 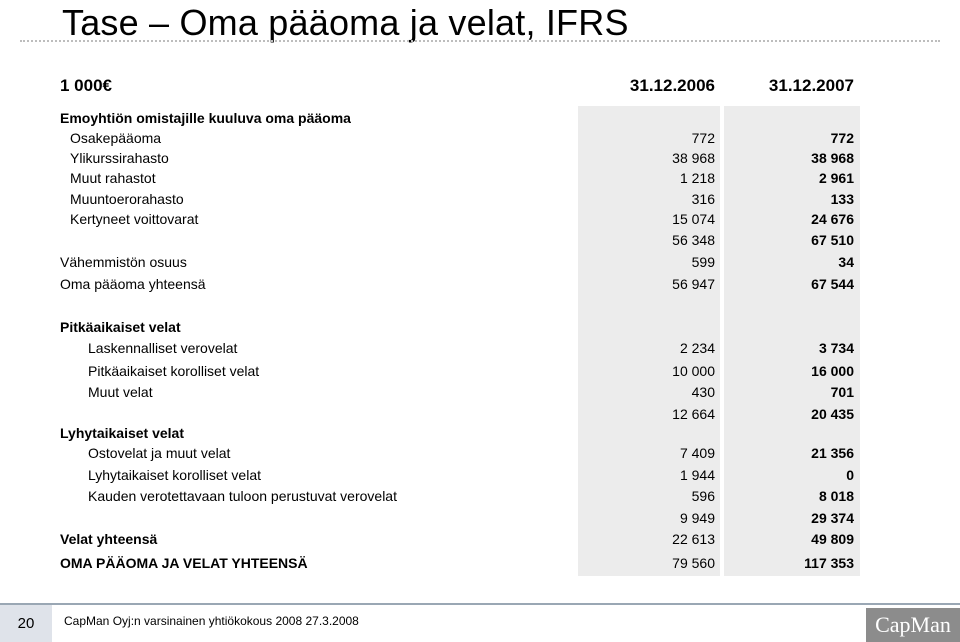 What do you see at coordinates (460, 475) in the screenshot?
I see `table-row: Lyhytaikaiset korolliset velat 1 944 0` at bounding box center [460, 475].